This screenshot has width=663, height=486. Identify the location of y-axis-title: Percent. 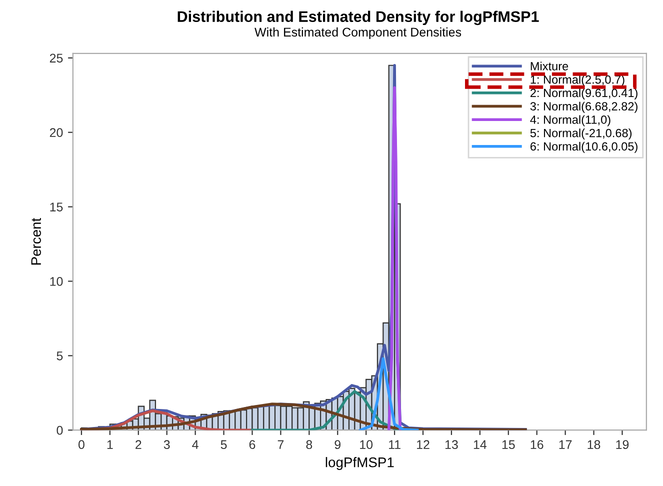
(36, 241).